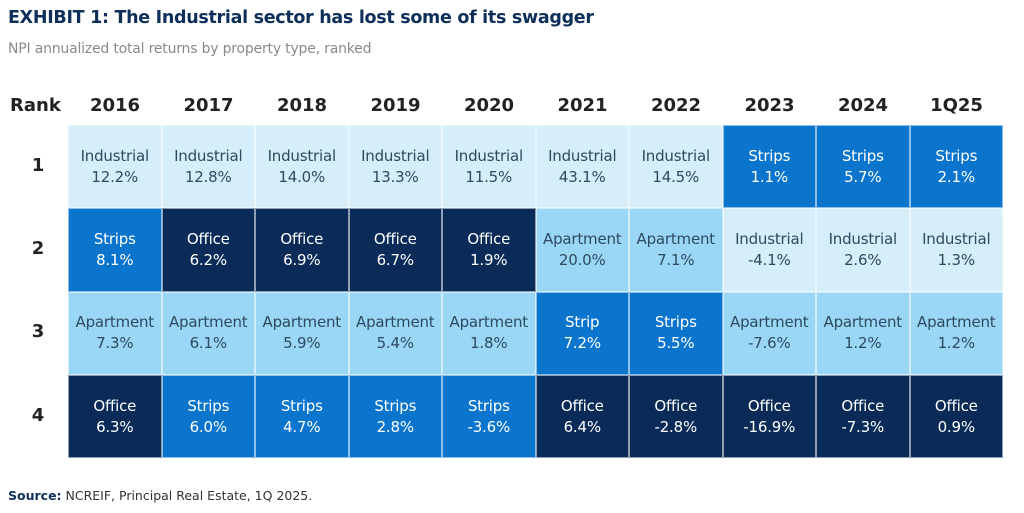 The image size is (1024, 513). What do you see at coordinates (582, 176) in the screenshot?
I see `cell-value: 43.1%` at bounding box center [582, 176].